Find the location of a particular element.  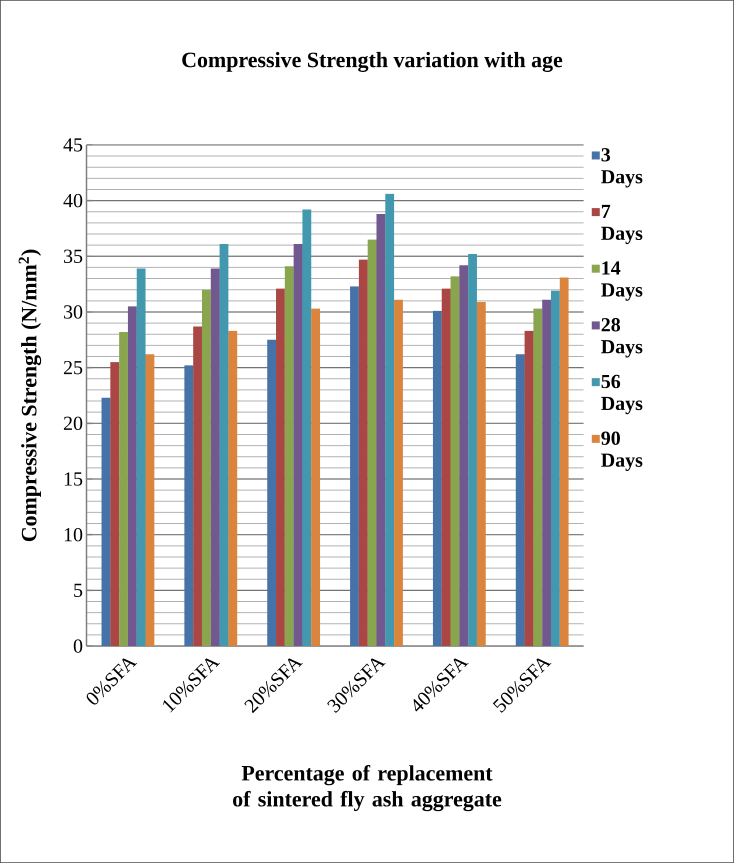

y-tick-label: 40 is located at coordinates (72, 201).